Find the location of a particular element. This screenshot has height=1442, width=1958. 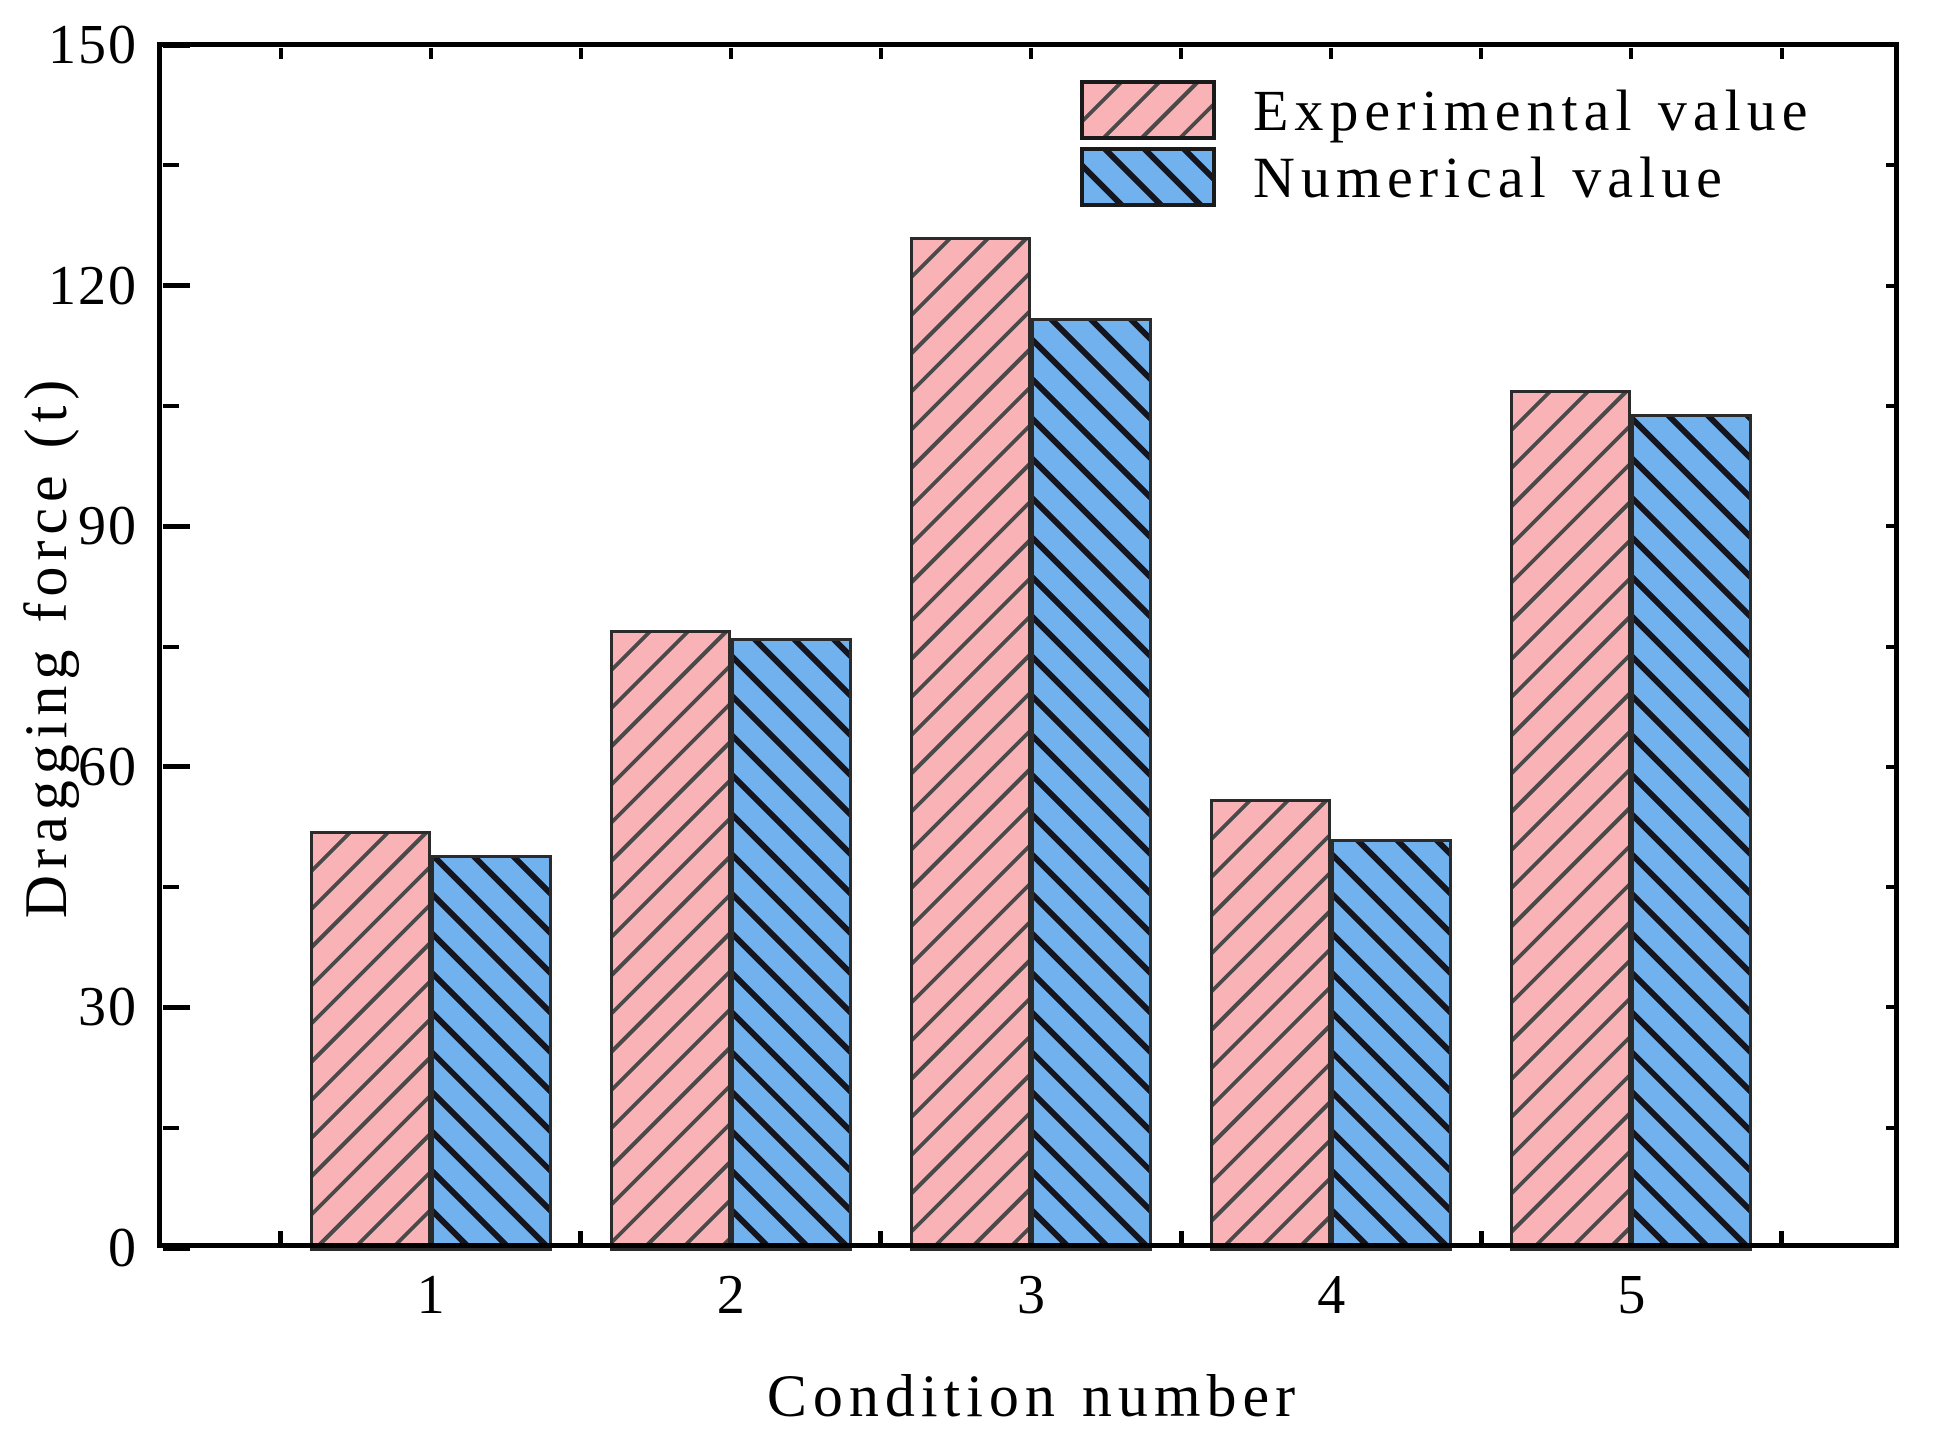

bar-numerical-c3 is located at coordinates (1091, 784).